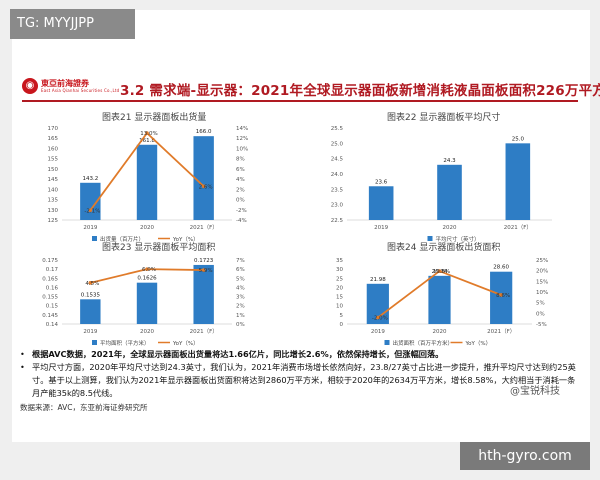 Image resolution: width=600 pixels, height=480 pixels. What do you see at coordinates (339, 298) in the screenshot?
I see `y-tick-label: 15` at bounding box center [339, 298].